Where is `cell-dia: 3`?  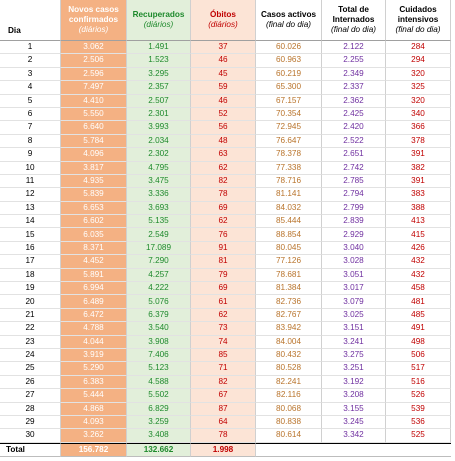 cell-dia: 3 is located at coordinates (30, 74).